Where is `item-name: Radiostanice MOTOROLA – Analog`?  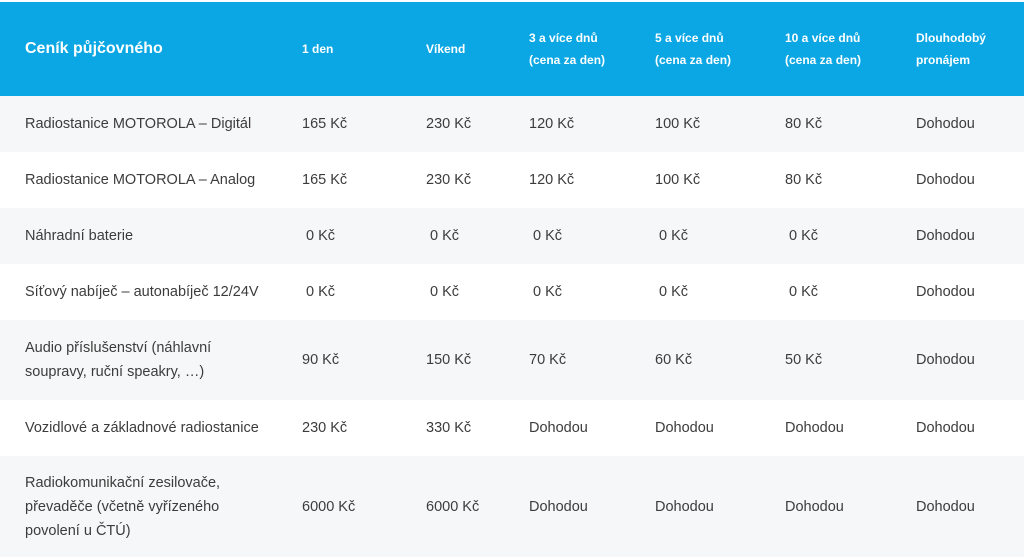
item-name: Radiostanice MOTOROLA – Analog is located at coordinates (150, 180).